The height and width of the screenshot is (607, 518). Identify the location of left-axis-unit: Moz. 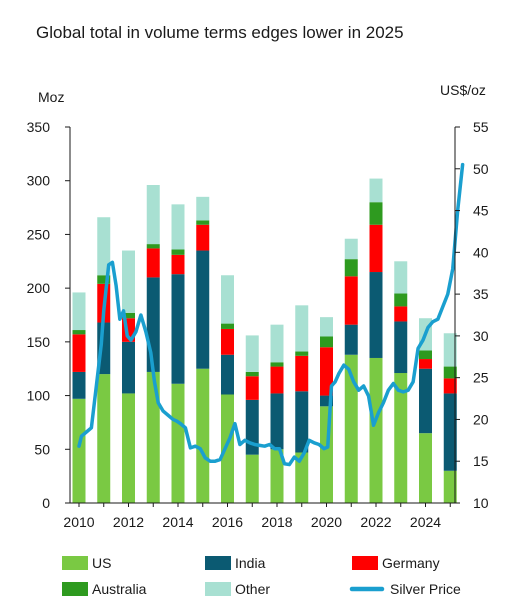
(51, 97).